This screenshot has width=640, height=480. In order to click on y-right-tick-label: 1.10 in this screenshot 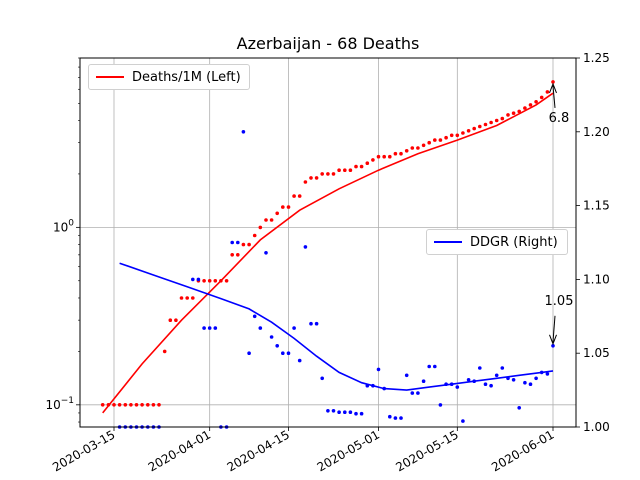, I will do `click(596, 279)`.